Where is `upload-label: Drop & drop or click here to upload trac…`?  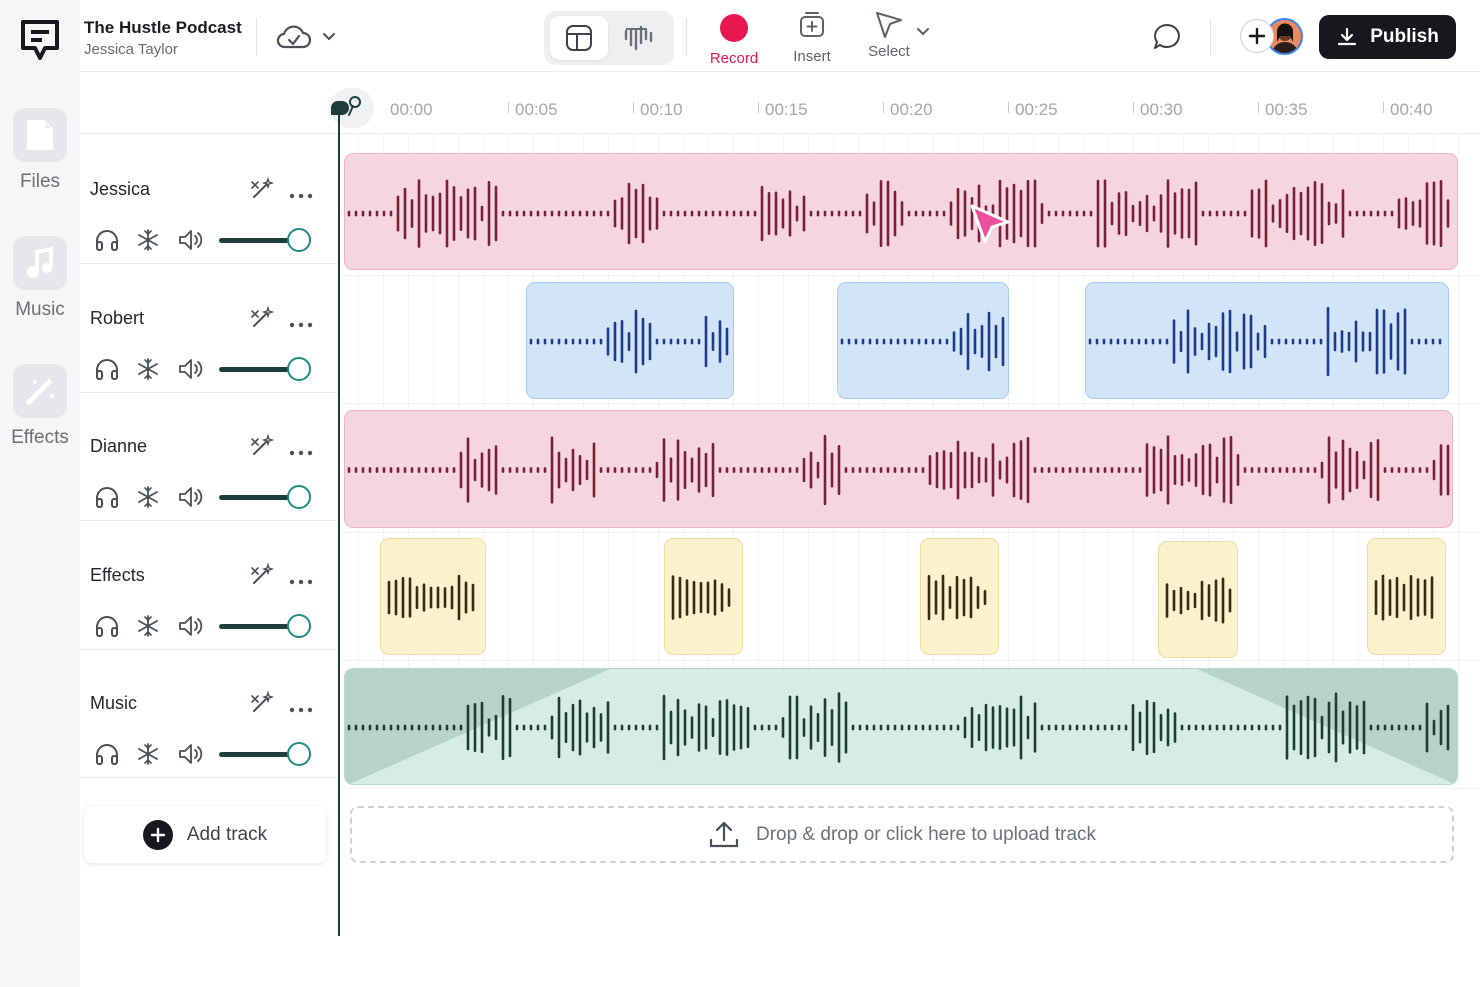 upload-label: Drop & drop or click here to upload trac… is located at coordinates (926, 834).